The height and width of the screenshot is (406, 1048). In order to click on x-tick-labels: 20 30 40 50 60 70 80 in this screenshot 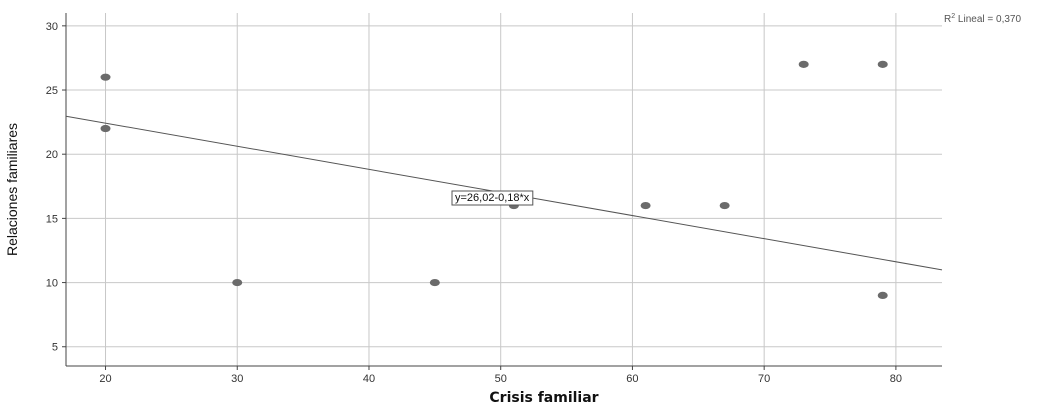, I will do `click(500, 375)`.